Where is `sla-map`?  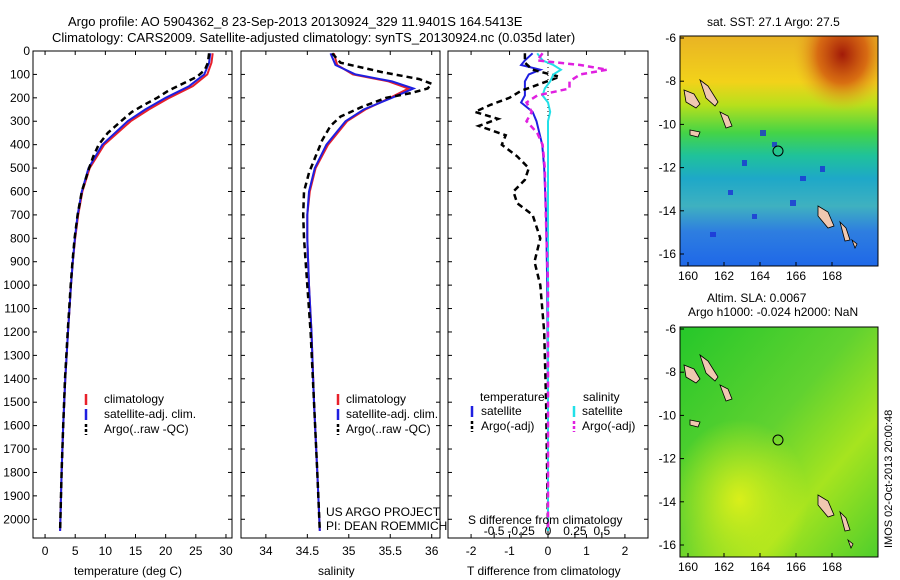 sla-map is located at coordinates (779, 442).